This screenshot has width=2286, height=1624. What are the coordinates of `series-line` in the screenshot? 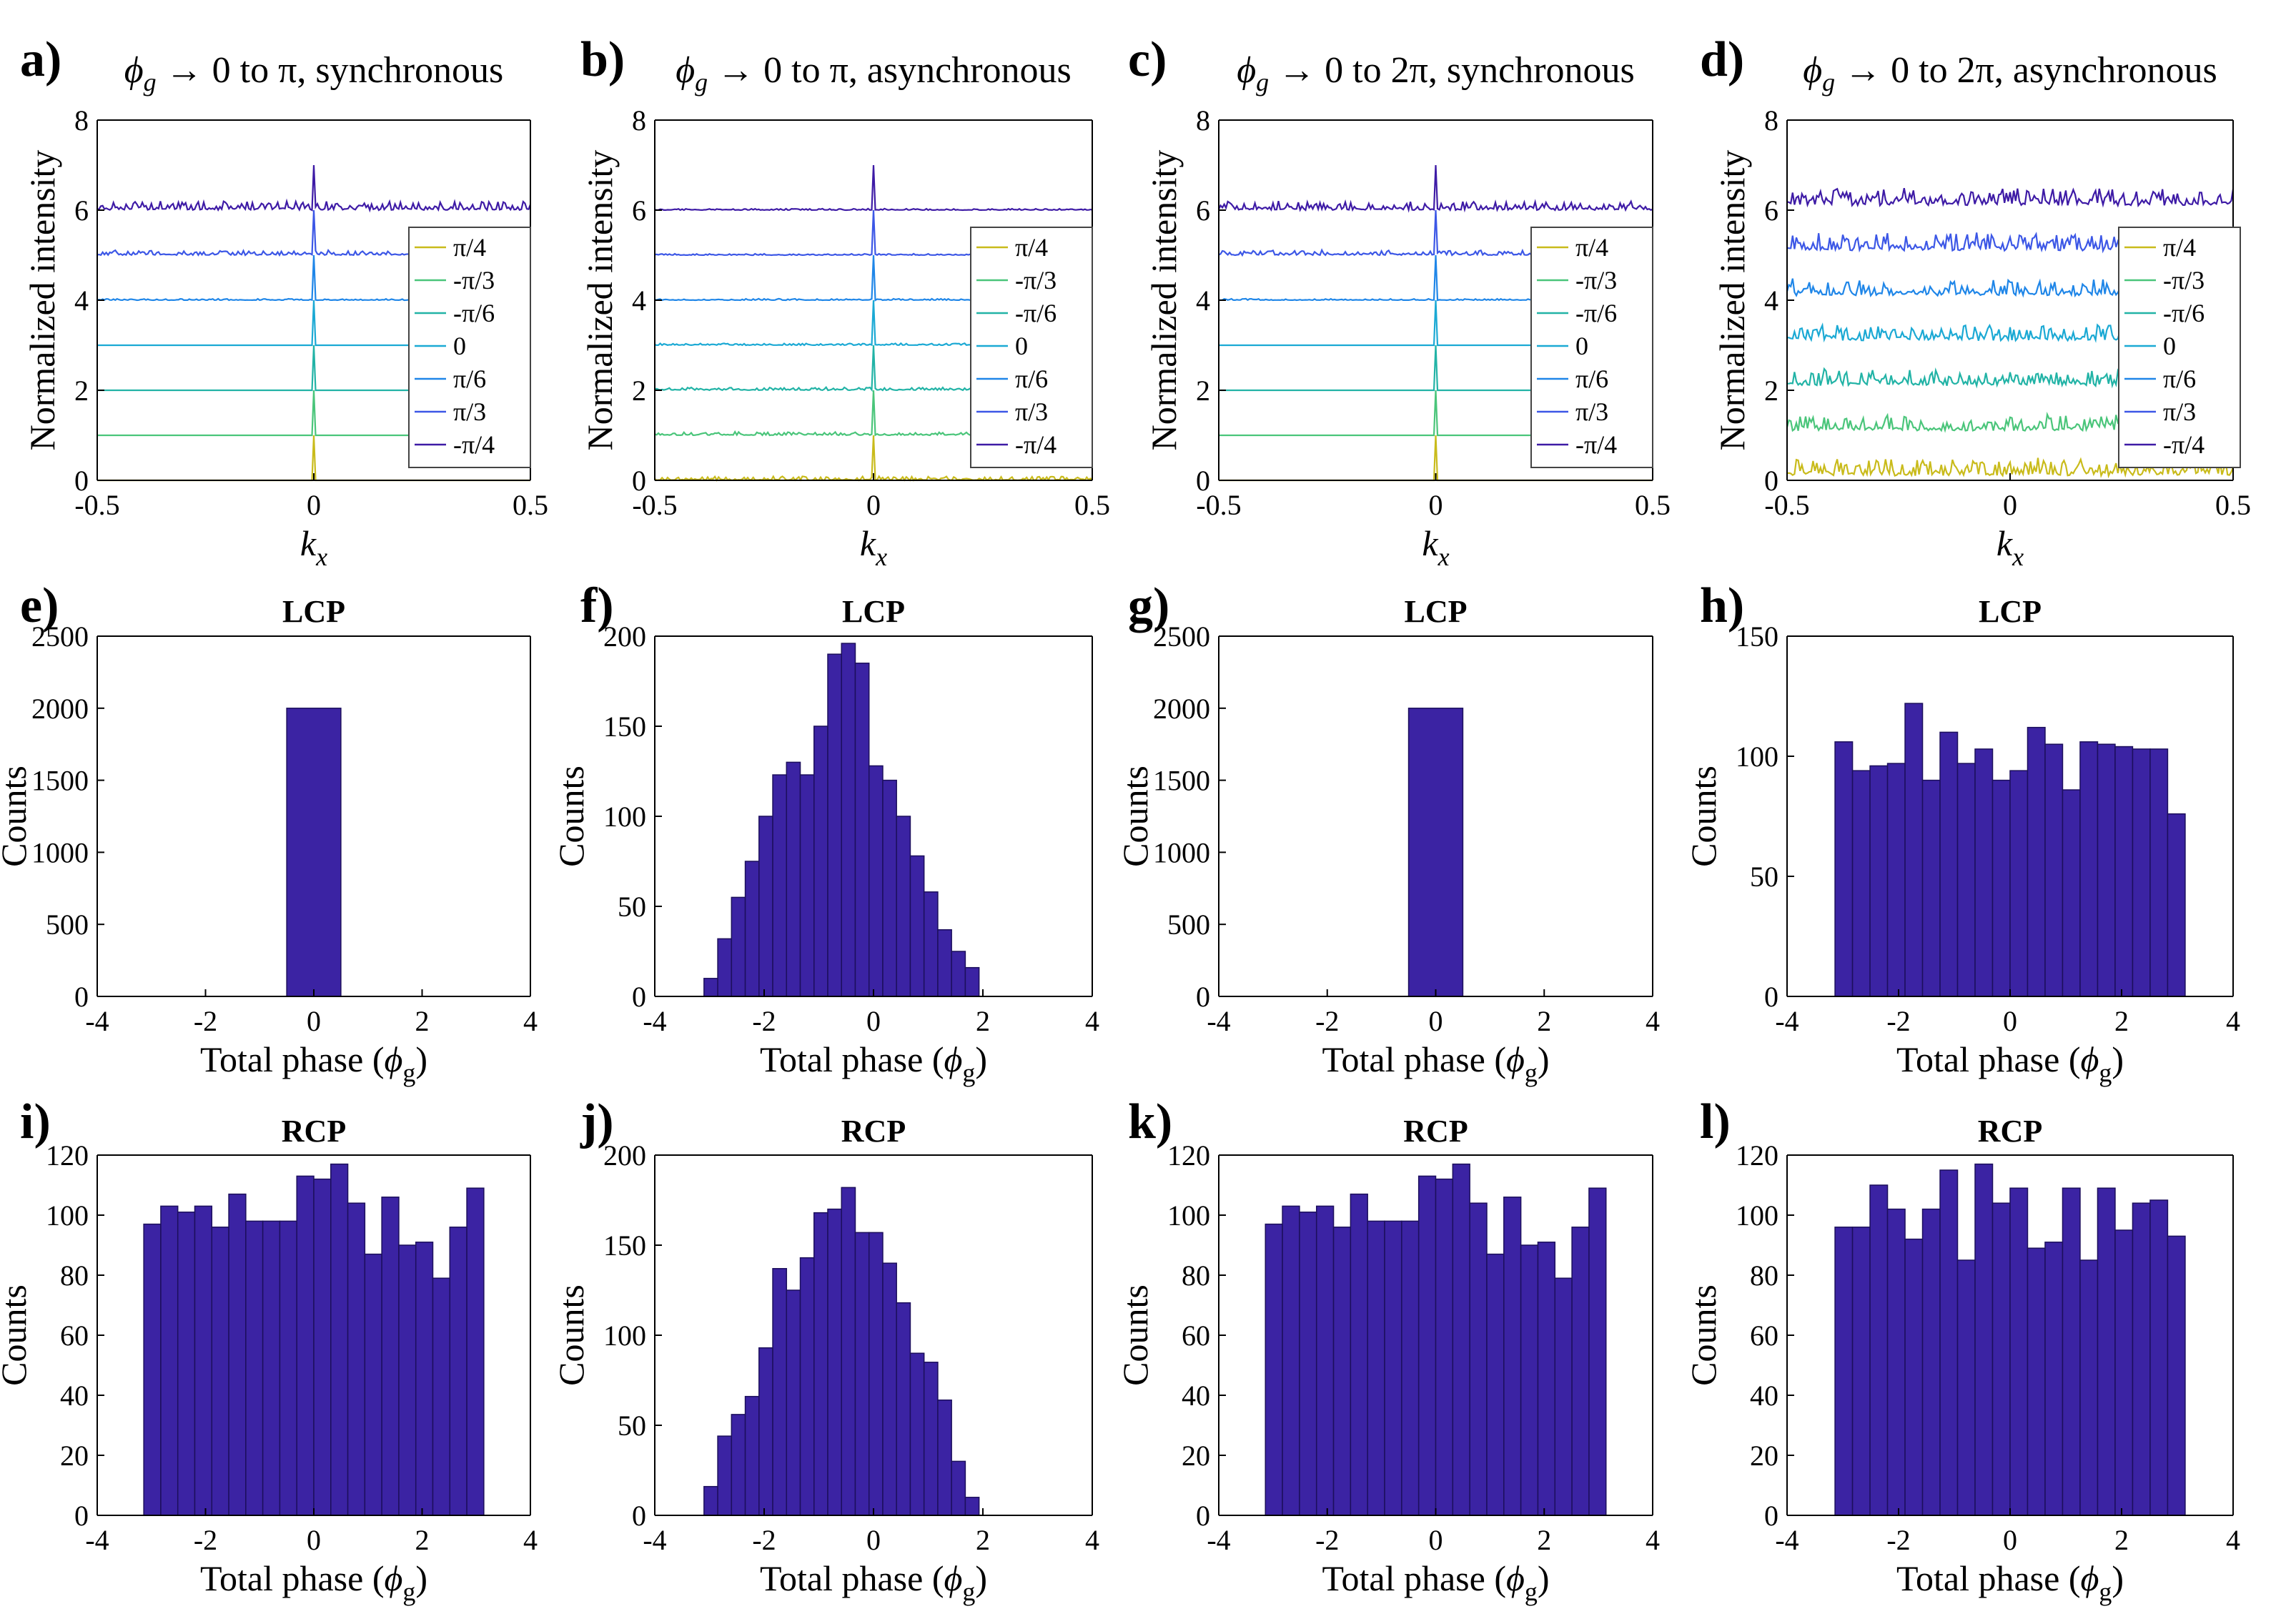 It's located at (1435, 189).